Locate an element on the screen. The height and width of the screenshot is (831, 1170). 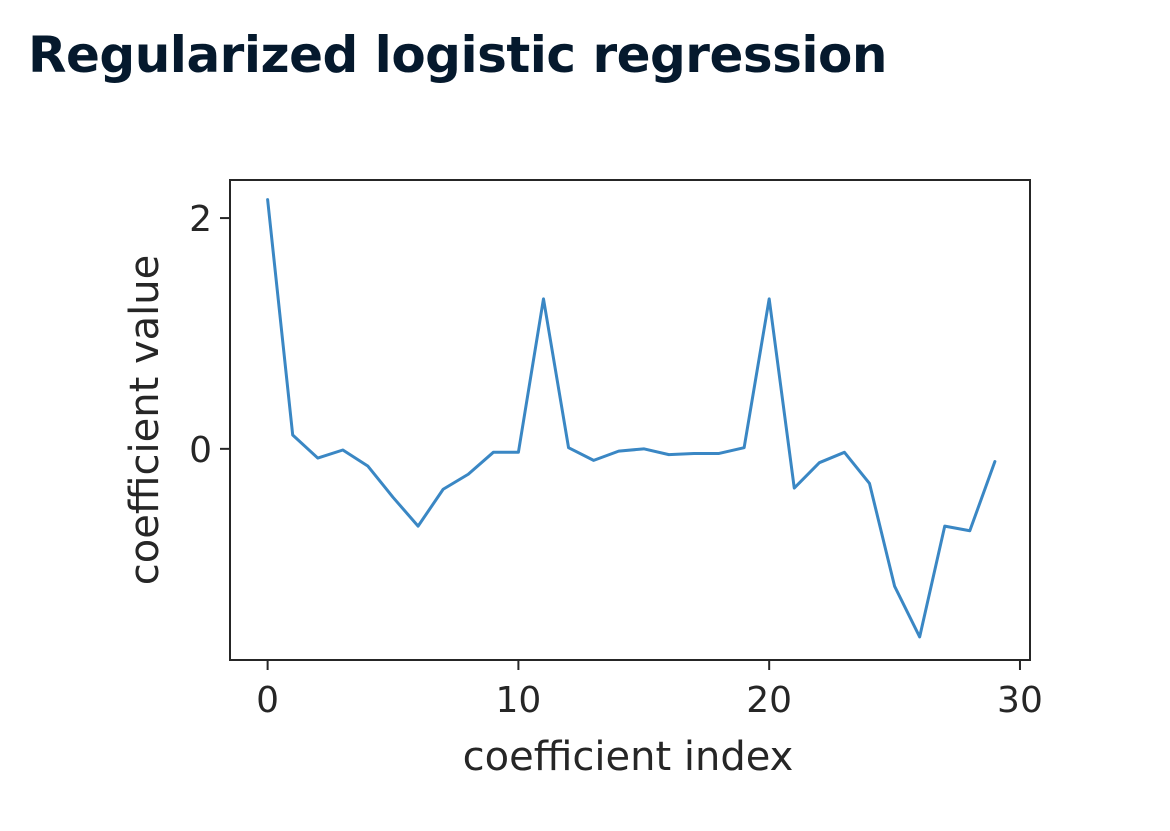
y-axis-ticks: 02 is located at coordinates (209, 335).